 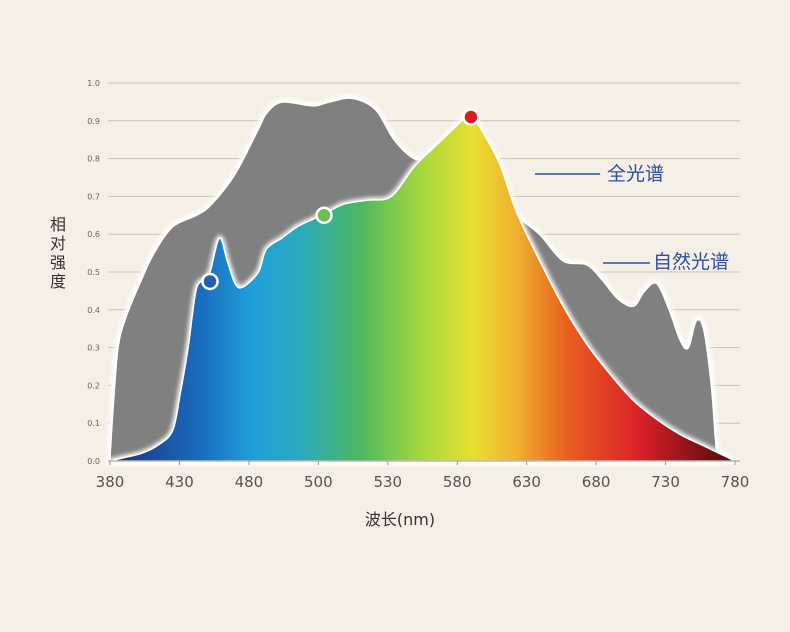 What do you see at coordinates (423, 476) in the screenshot?
I see `x-axis-ticks: 380 430 480 500 530 580 630 680 730 780` at bounding box center [423, 476].